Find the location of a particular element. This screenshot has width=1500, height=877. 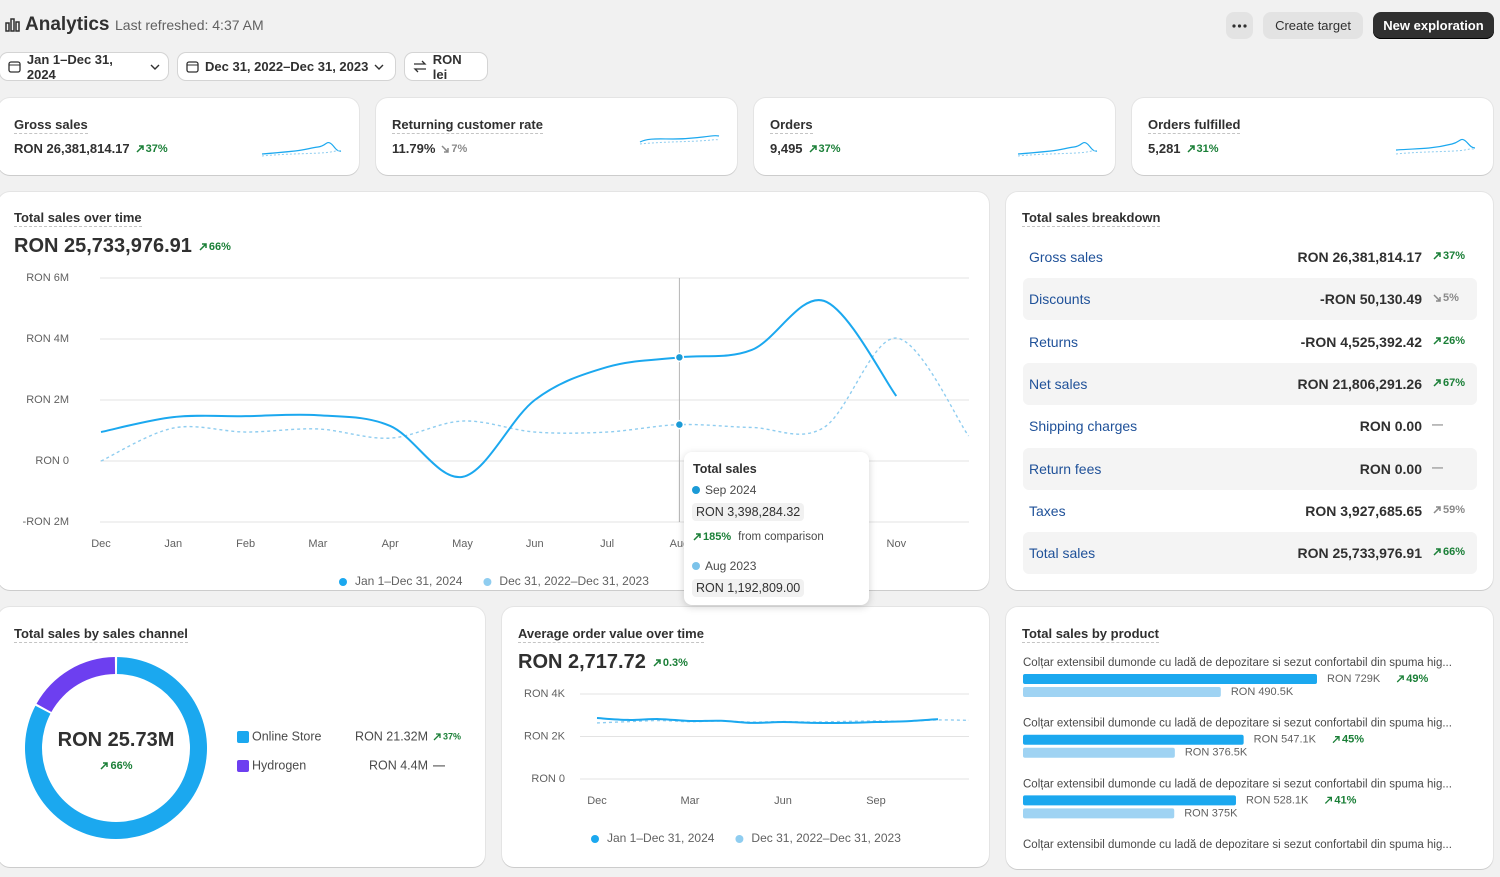

analytics-icon is located at coordinates (12, 25).